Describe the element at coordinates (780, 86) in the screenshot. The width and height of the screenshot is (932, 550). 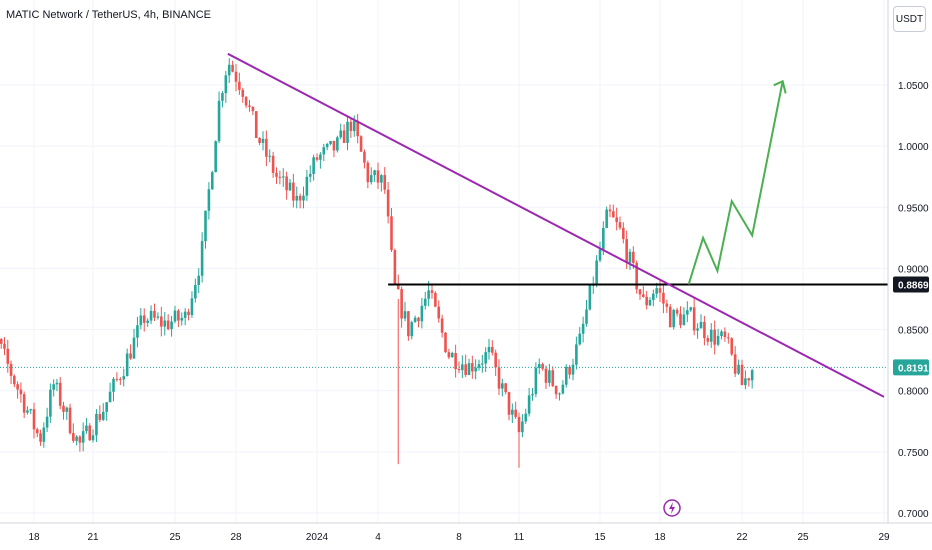
I see `projection-arrow-head` at that location.